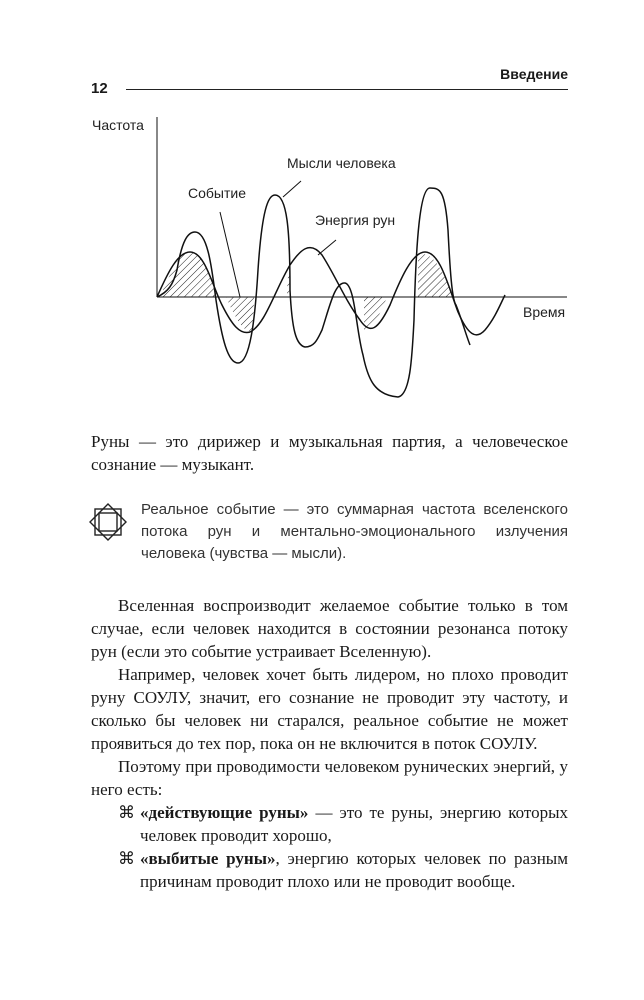  What do you see at coordinates (208, 858) in the screenshot?
I see `bold-term: «выбитые руны»` at bounding box center [208, 858].